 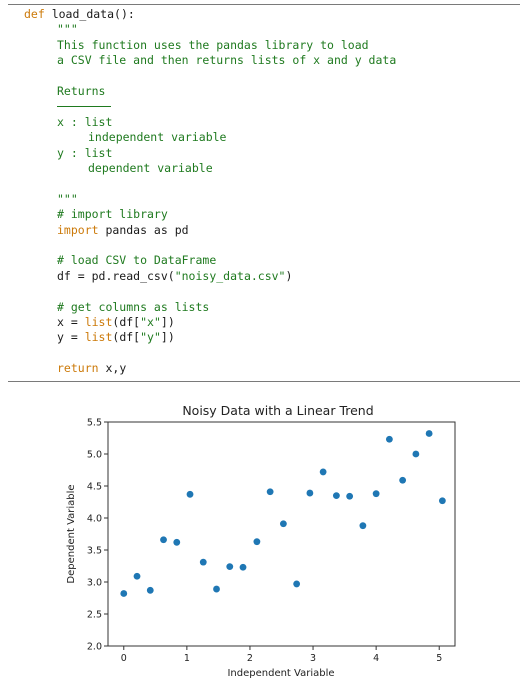 What do you see at coordinates (78, 229) in the screenshot?
I see `code-token: import` at bounding box center [78, 229].